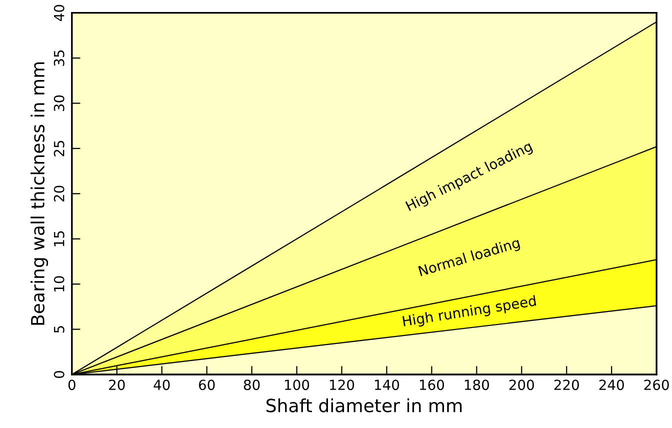  What do you see at coordinates (59, 374) in the screenshot?
I see `y-tick-label: 0` at bounding box center [59, 374].